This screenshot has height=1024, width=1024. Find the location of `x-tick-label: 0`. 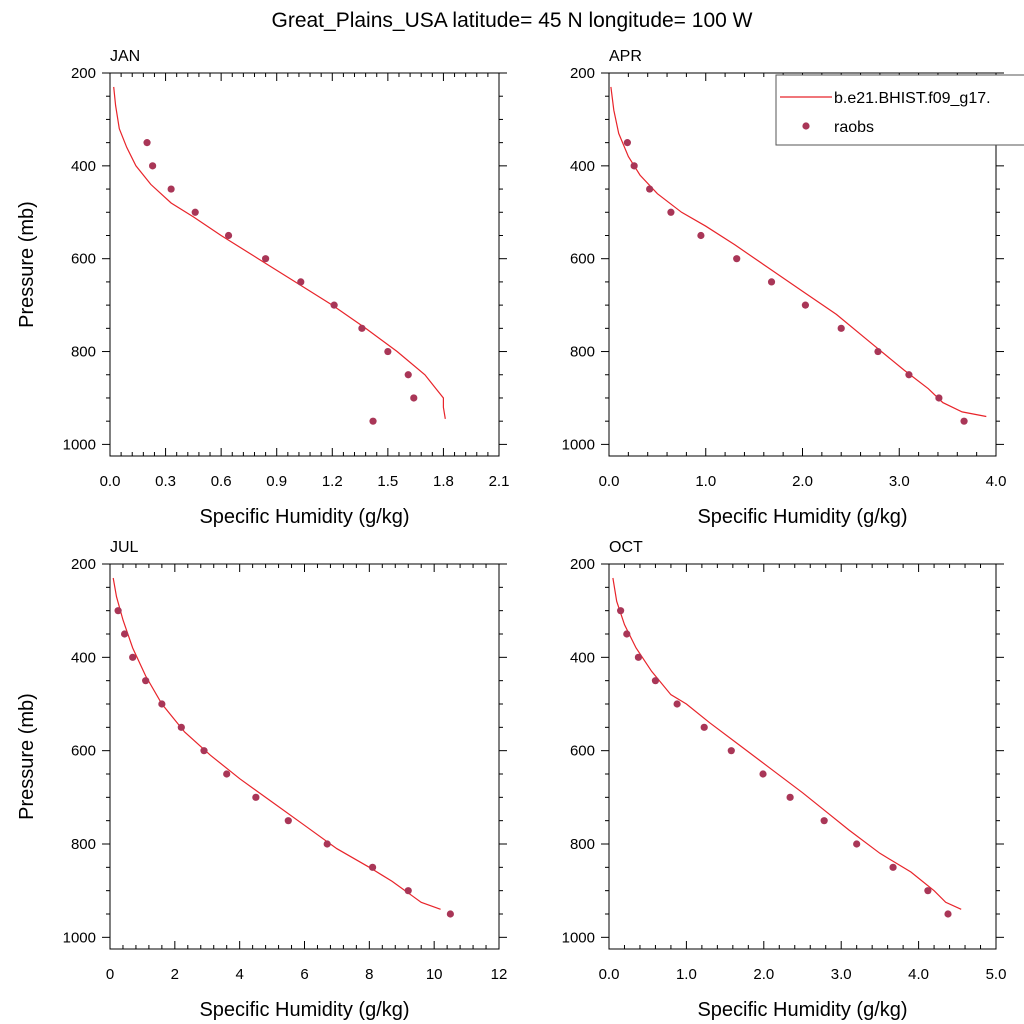

x-tick-label: 0 is located at coordinates (110, 974).